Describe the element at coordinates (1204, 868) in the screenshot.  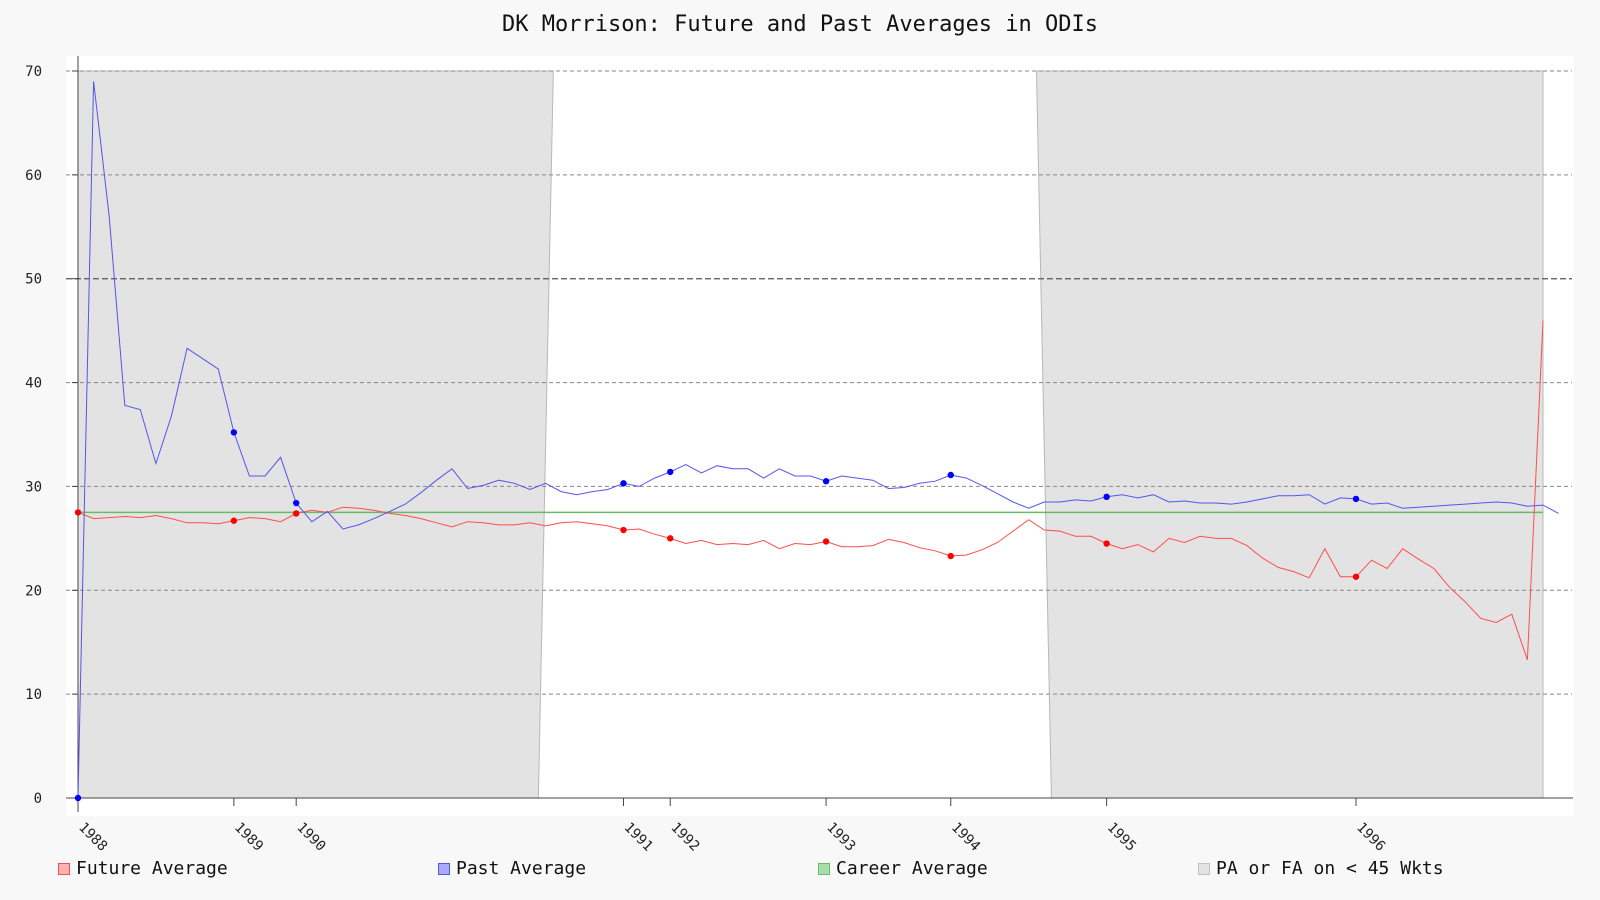
I see `legend-swatch-shaded` at that location.